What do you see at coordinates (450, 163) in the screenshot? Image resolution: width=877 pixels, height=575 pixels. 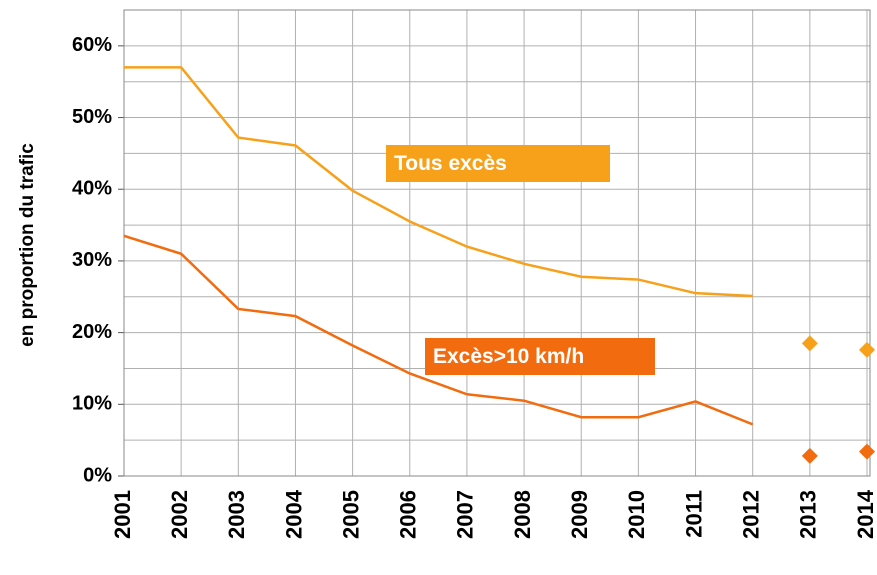 I see `legend-label: Tous excès` at bounding box center [450, 163].